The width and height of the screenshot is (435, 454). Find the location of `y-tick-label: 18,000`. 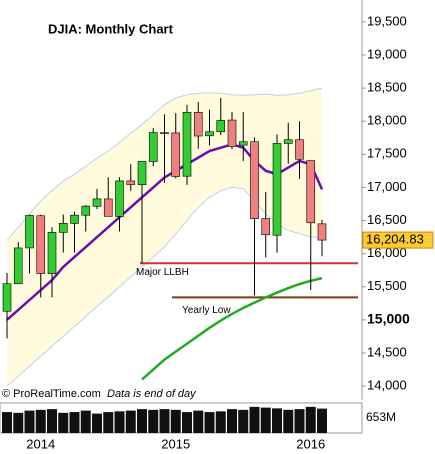

y-tick-label: 18,000 is located at coordinates (387, 120).